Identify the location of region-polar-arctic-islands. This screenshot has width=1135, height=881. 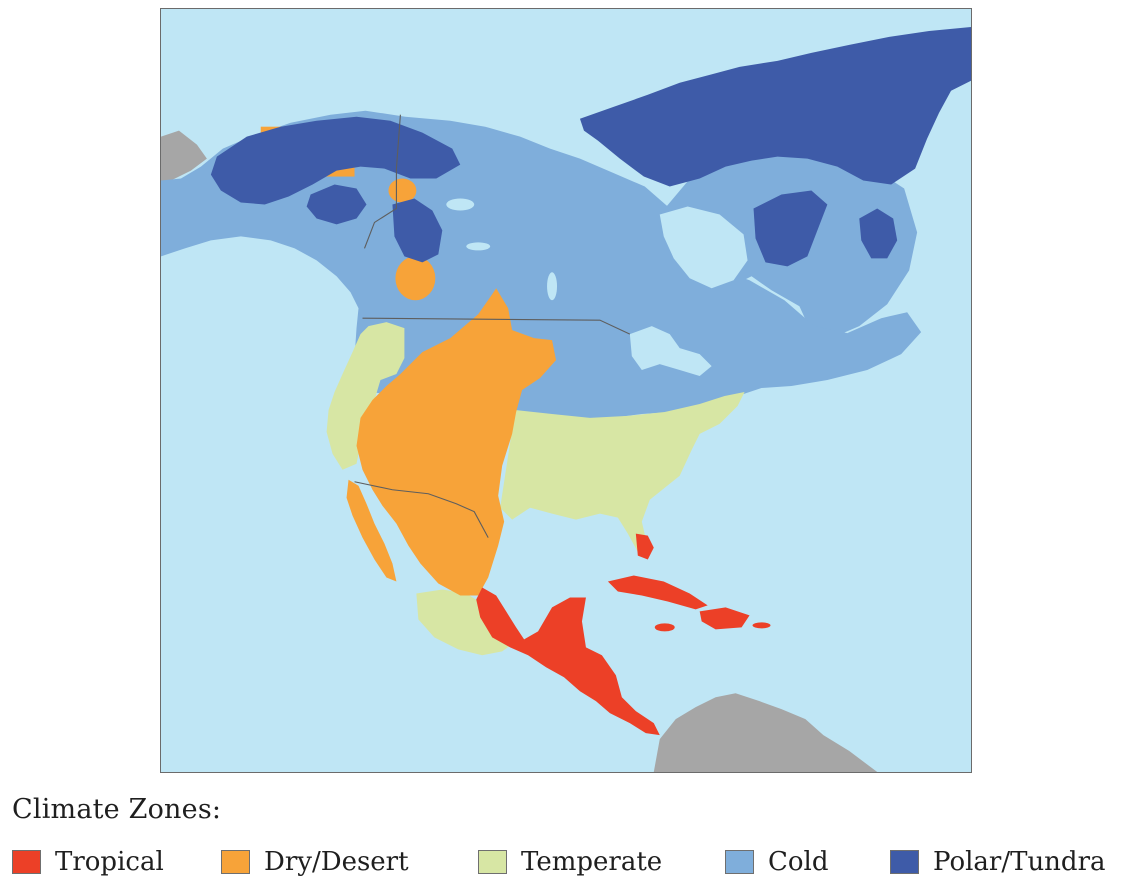
(775, 106).